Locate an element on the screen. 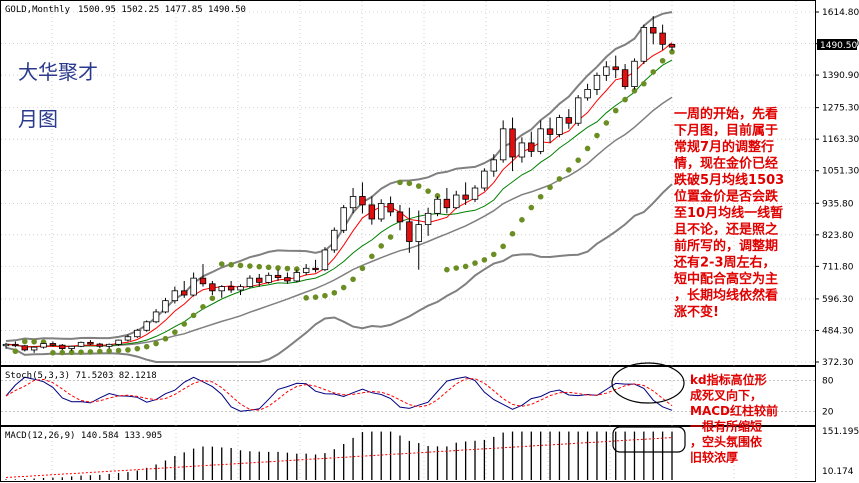 Image resolution: width=859 pixels, height=483 pixels. stoch-highlight-ellipse is located at coordinates (648, 383).